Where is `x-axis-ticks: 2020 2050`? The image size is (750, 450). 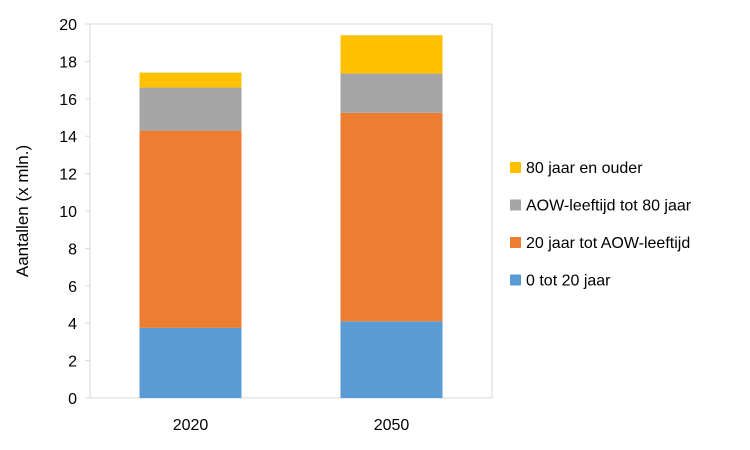
x-axis-ticks: 2020 2050 is located at coordinates (291, 425).